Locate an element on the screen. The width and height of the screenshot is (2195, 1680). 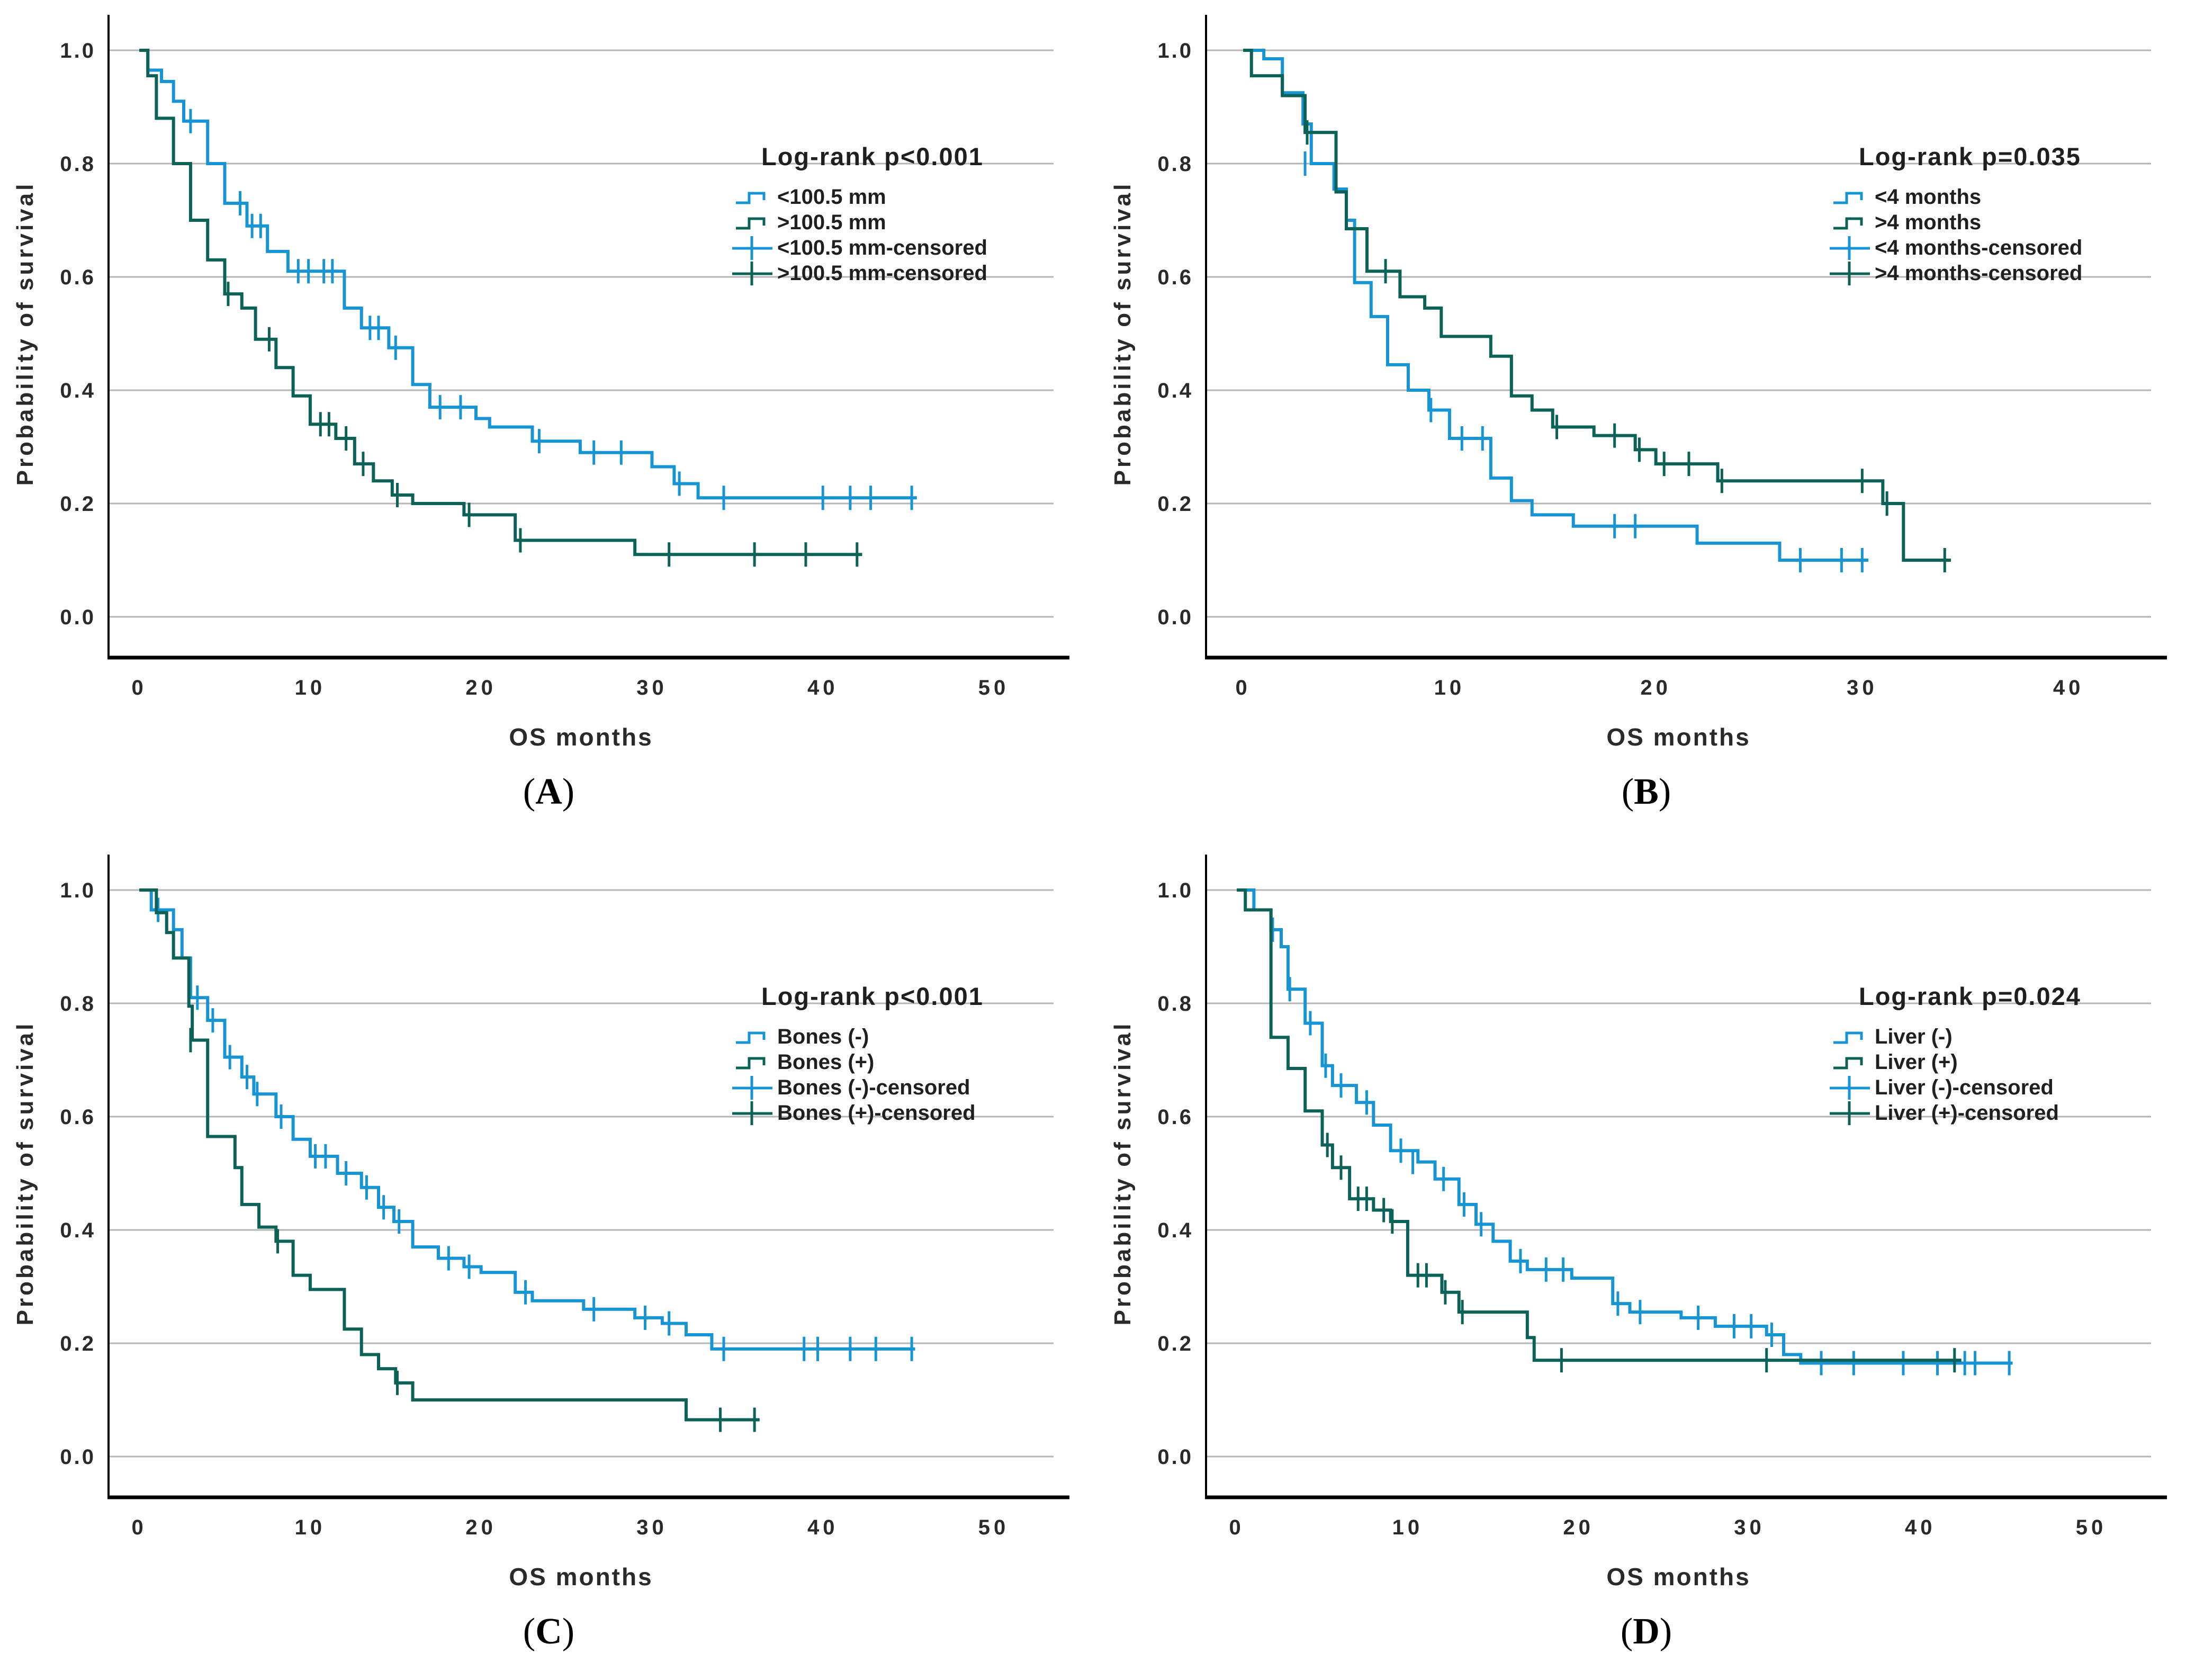
panel-caption-A: (A) is located at coordinates (549, 792).